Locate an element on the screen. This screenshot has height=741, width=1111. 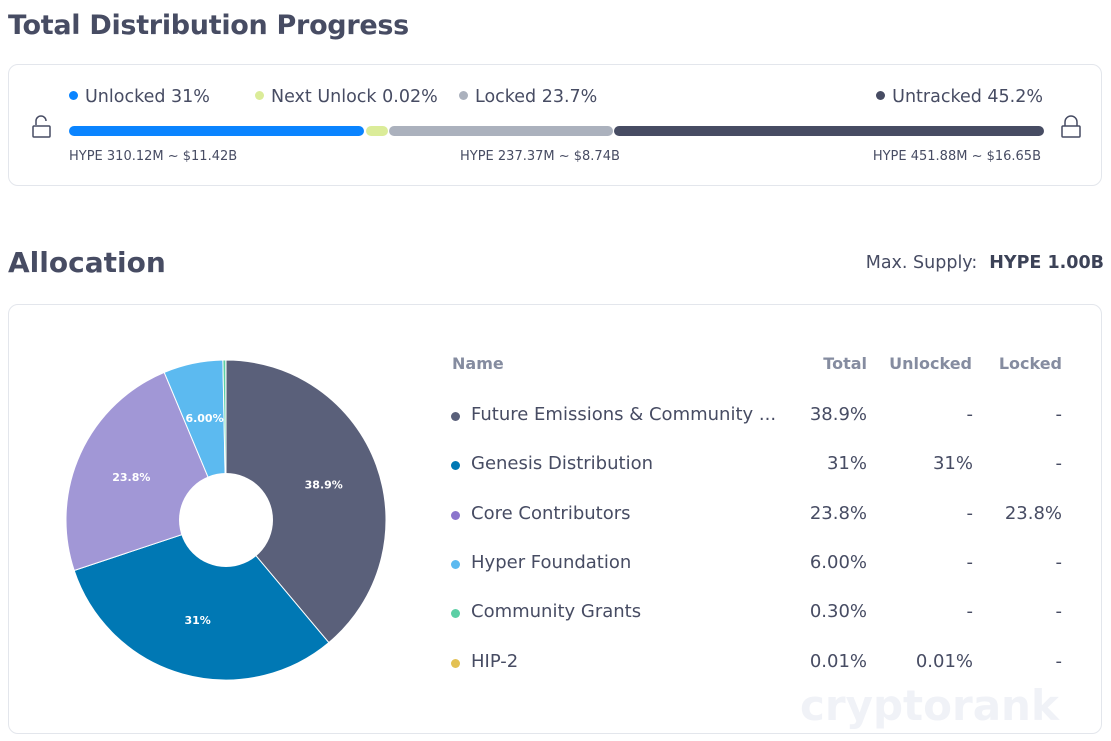
table-row: Genesis Distribution 31% 31% - is located at coordinates (761, 465).